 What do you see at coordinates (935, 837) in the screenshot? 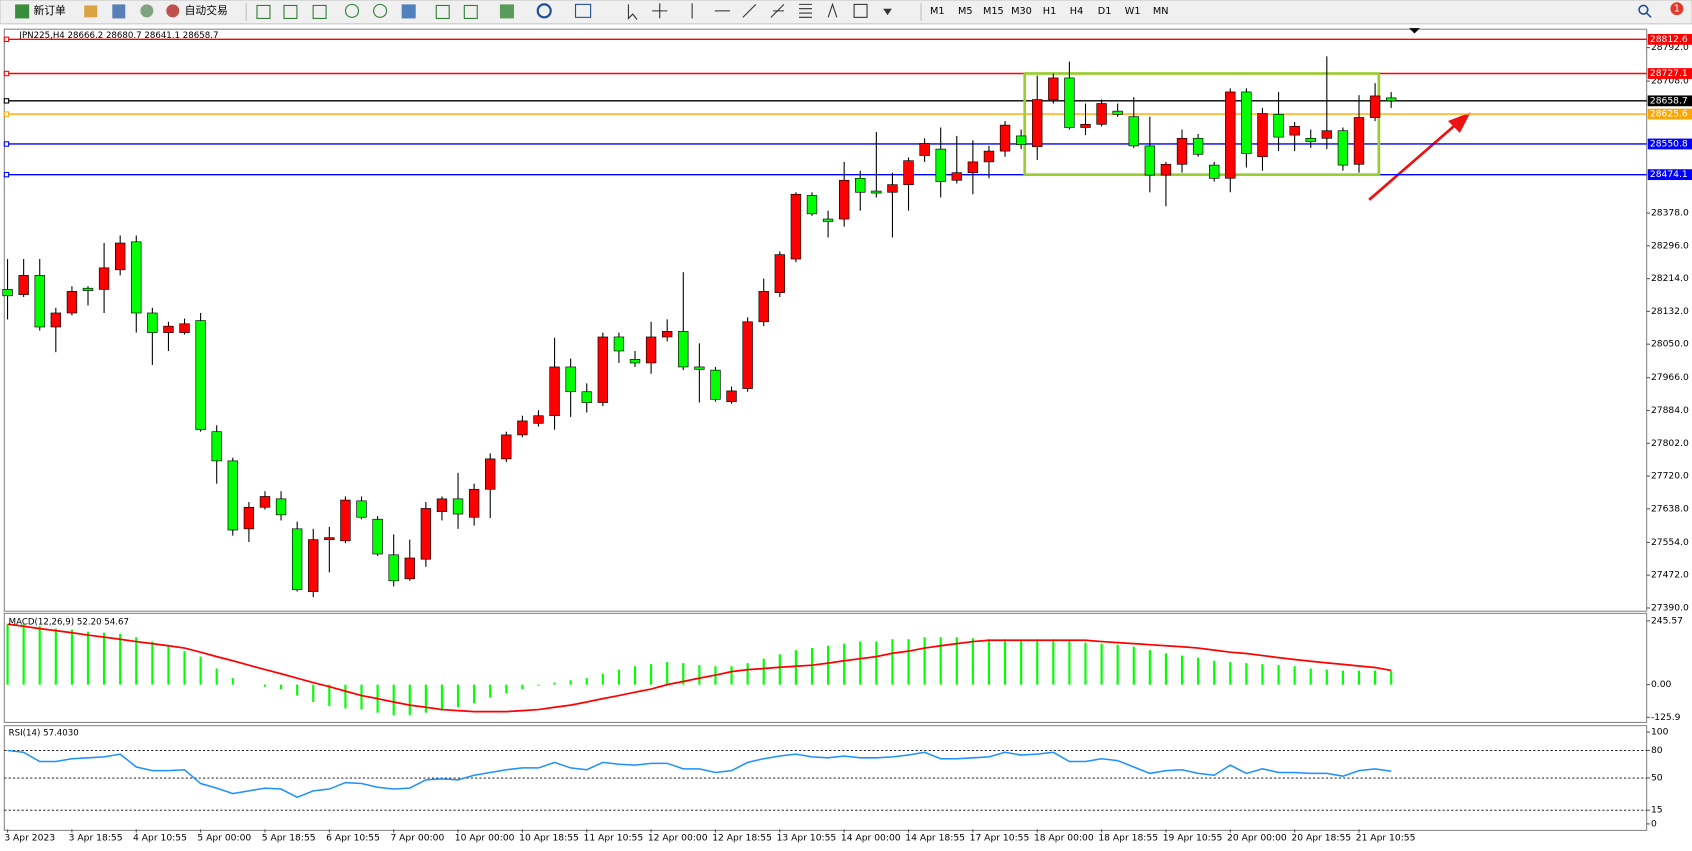
I see `x-tick-label: 14 Apr 18:55` at bounding box center [935, 837].